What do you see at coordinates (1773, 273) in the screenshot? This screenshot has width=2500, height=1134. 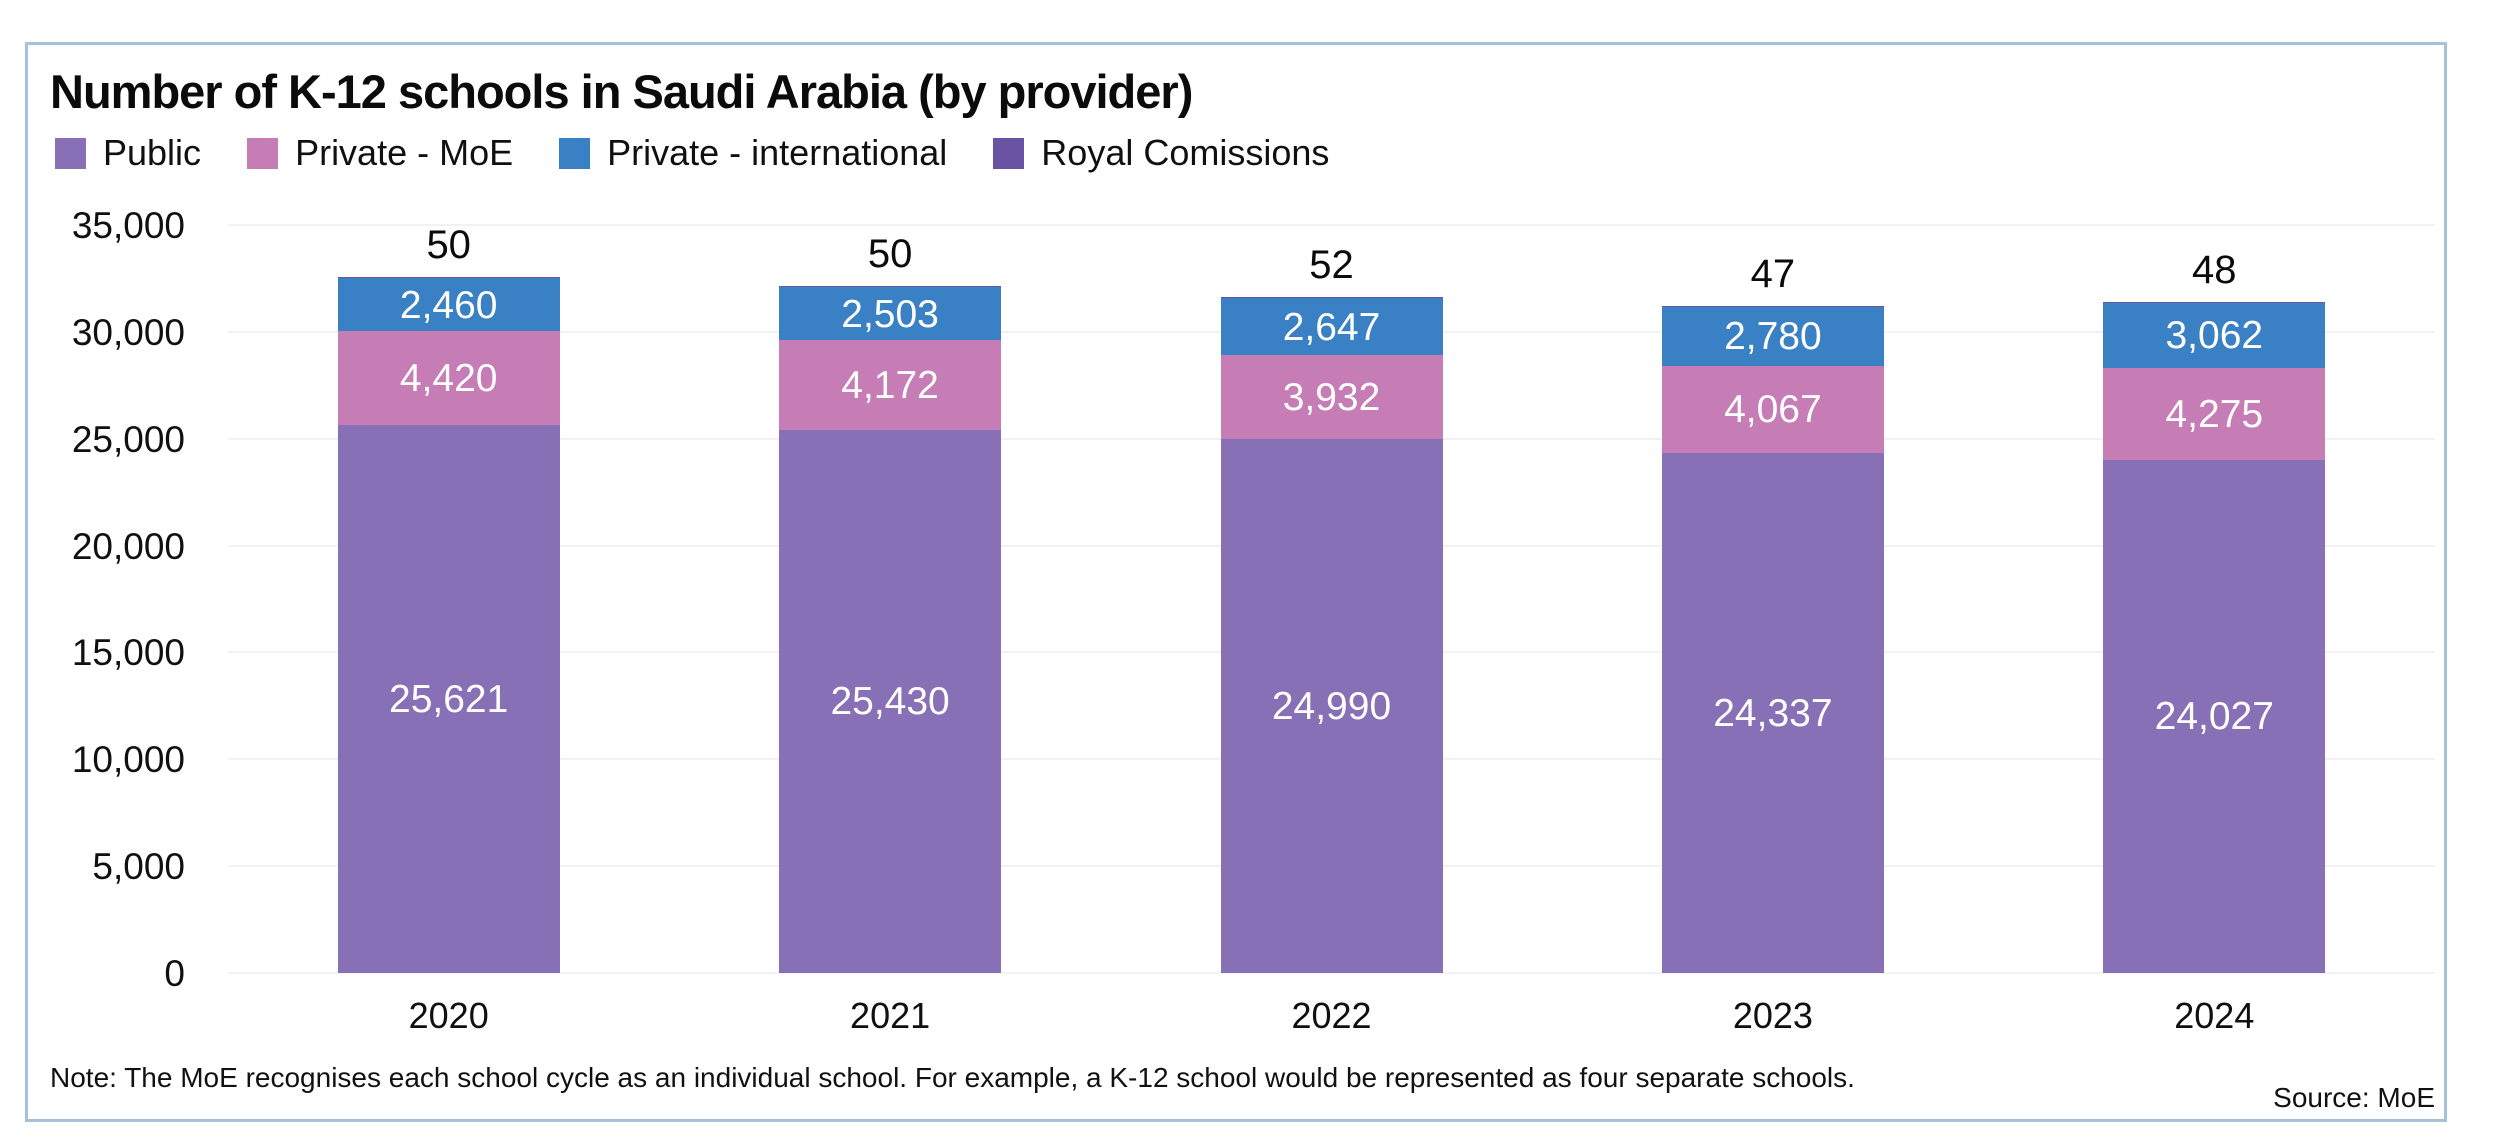 I see `bar-top-label: 47` at bounding box center [1773, 273].